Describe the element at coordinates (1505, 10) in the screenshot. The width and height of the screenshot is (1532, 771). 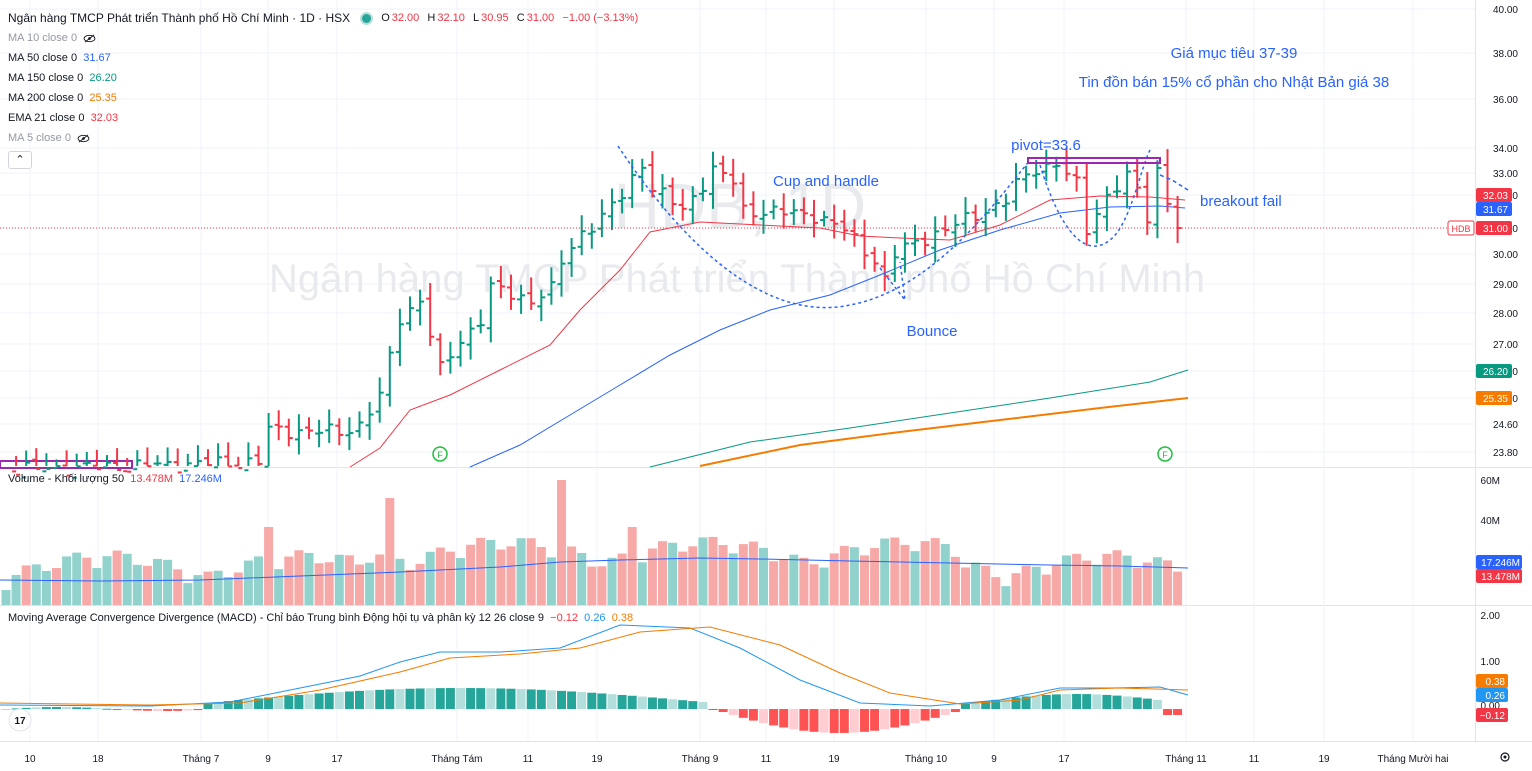
I see `price-tick: 40.00` at that location.